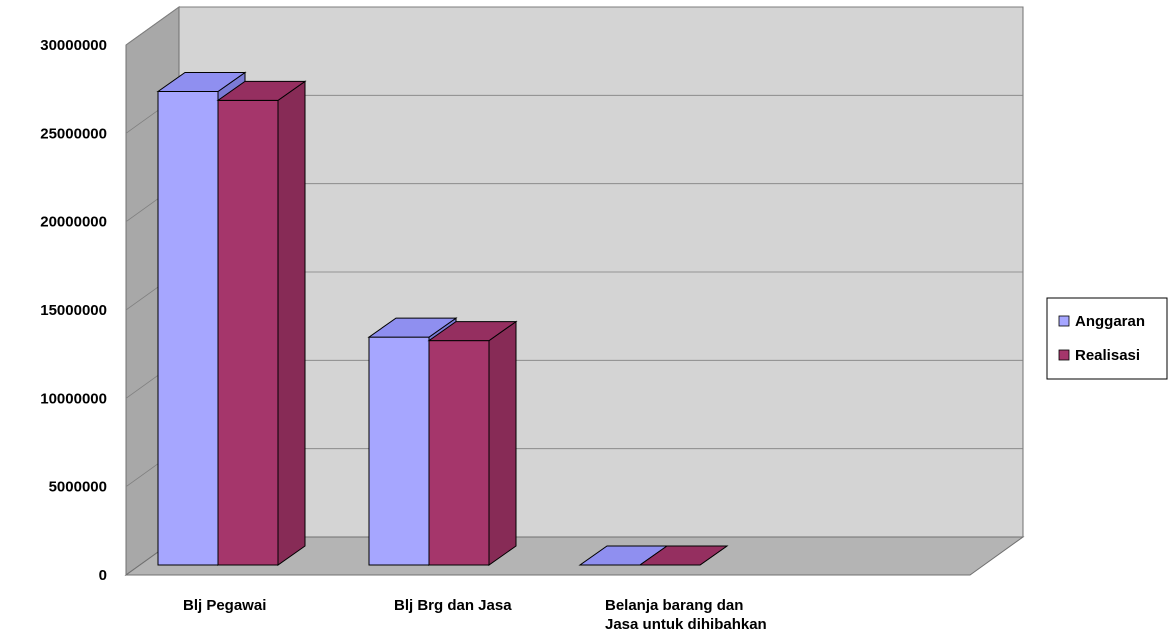 Image resolution: width=1172 pixels, height=637 pixels. What do you see at coordinates (1107, 355) in the screenshot?
I see `legend-label-realisasi: Realisasi` at bounding box center [1107, 355].